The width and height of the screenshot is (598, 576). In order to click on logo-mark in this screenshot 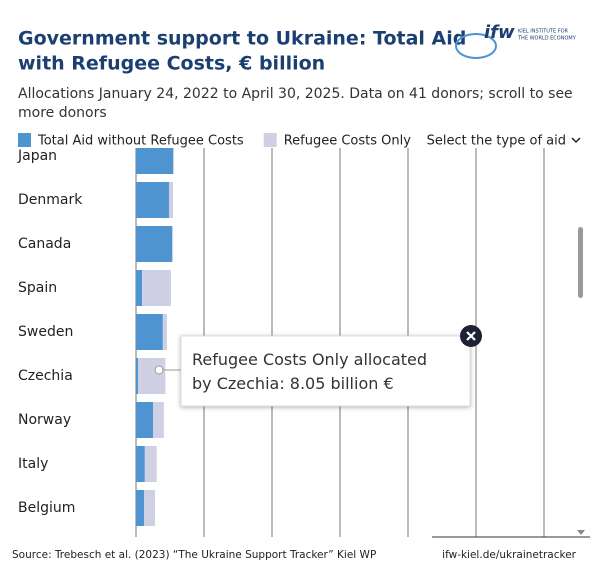, I will do `click(476, 46)`.